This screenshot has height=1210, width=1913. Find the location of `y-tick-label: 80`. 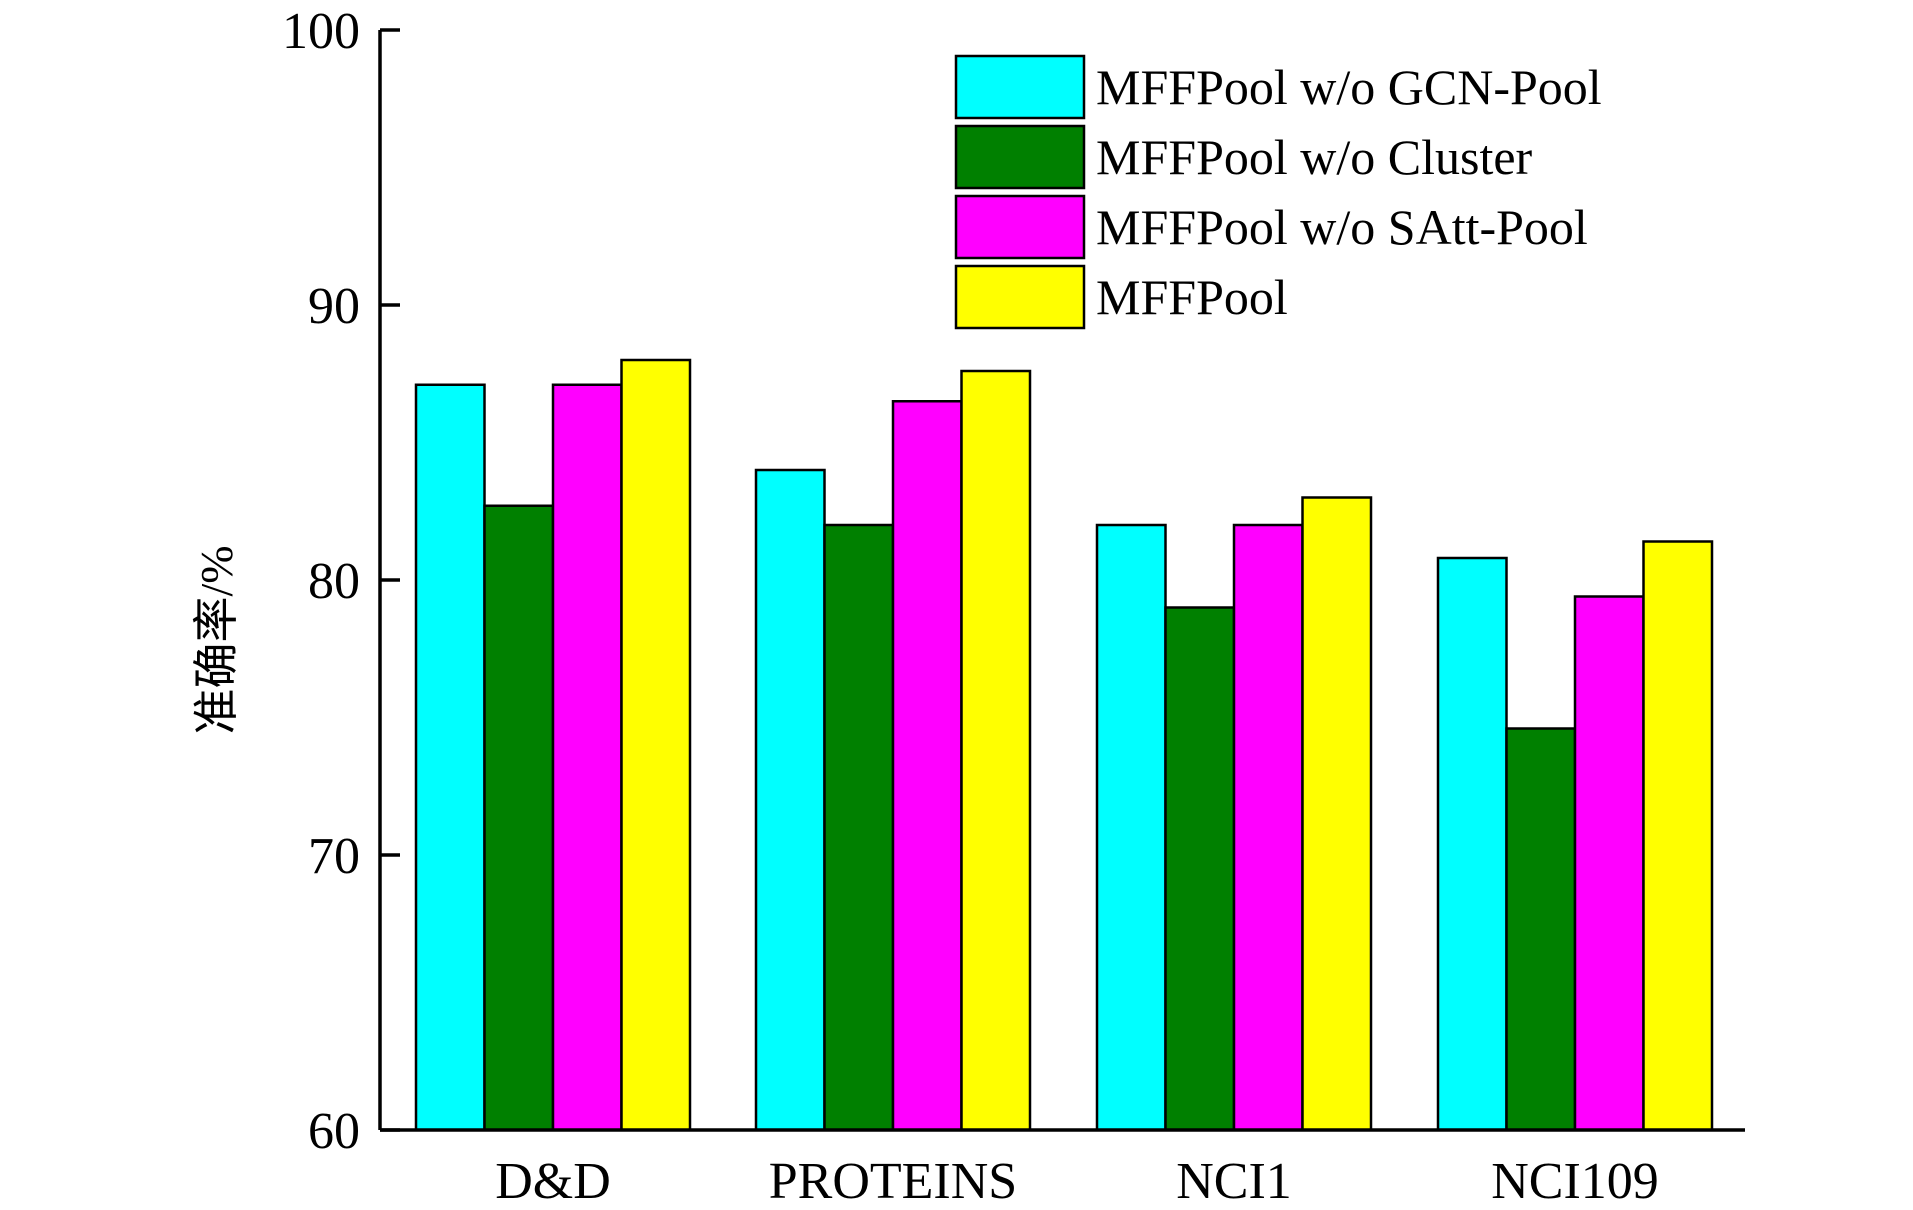

y-tick-label: 80 is located at coordinates (334, 581).